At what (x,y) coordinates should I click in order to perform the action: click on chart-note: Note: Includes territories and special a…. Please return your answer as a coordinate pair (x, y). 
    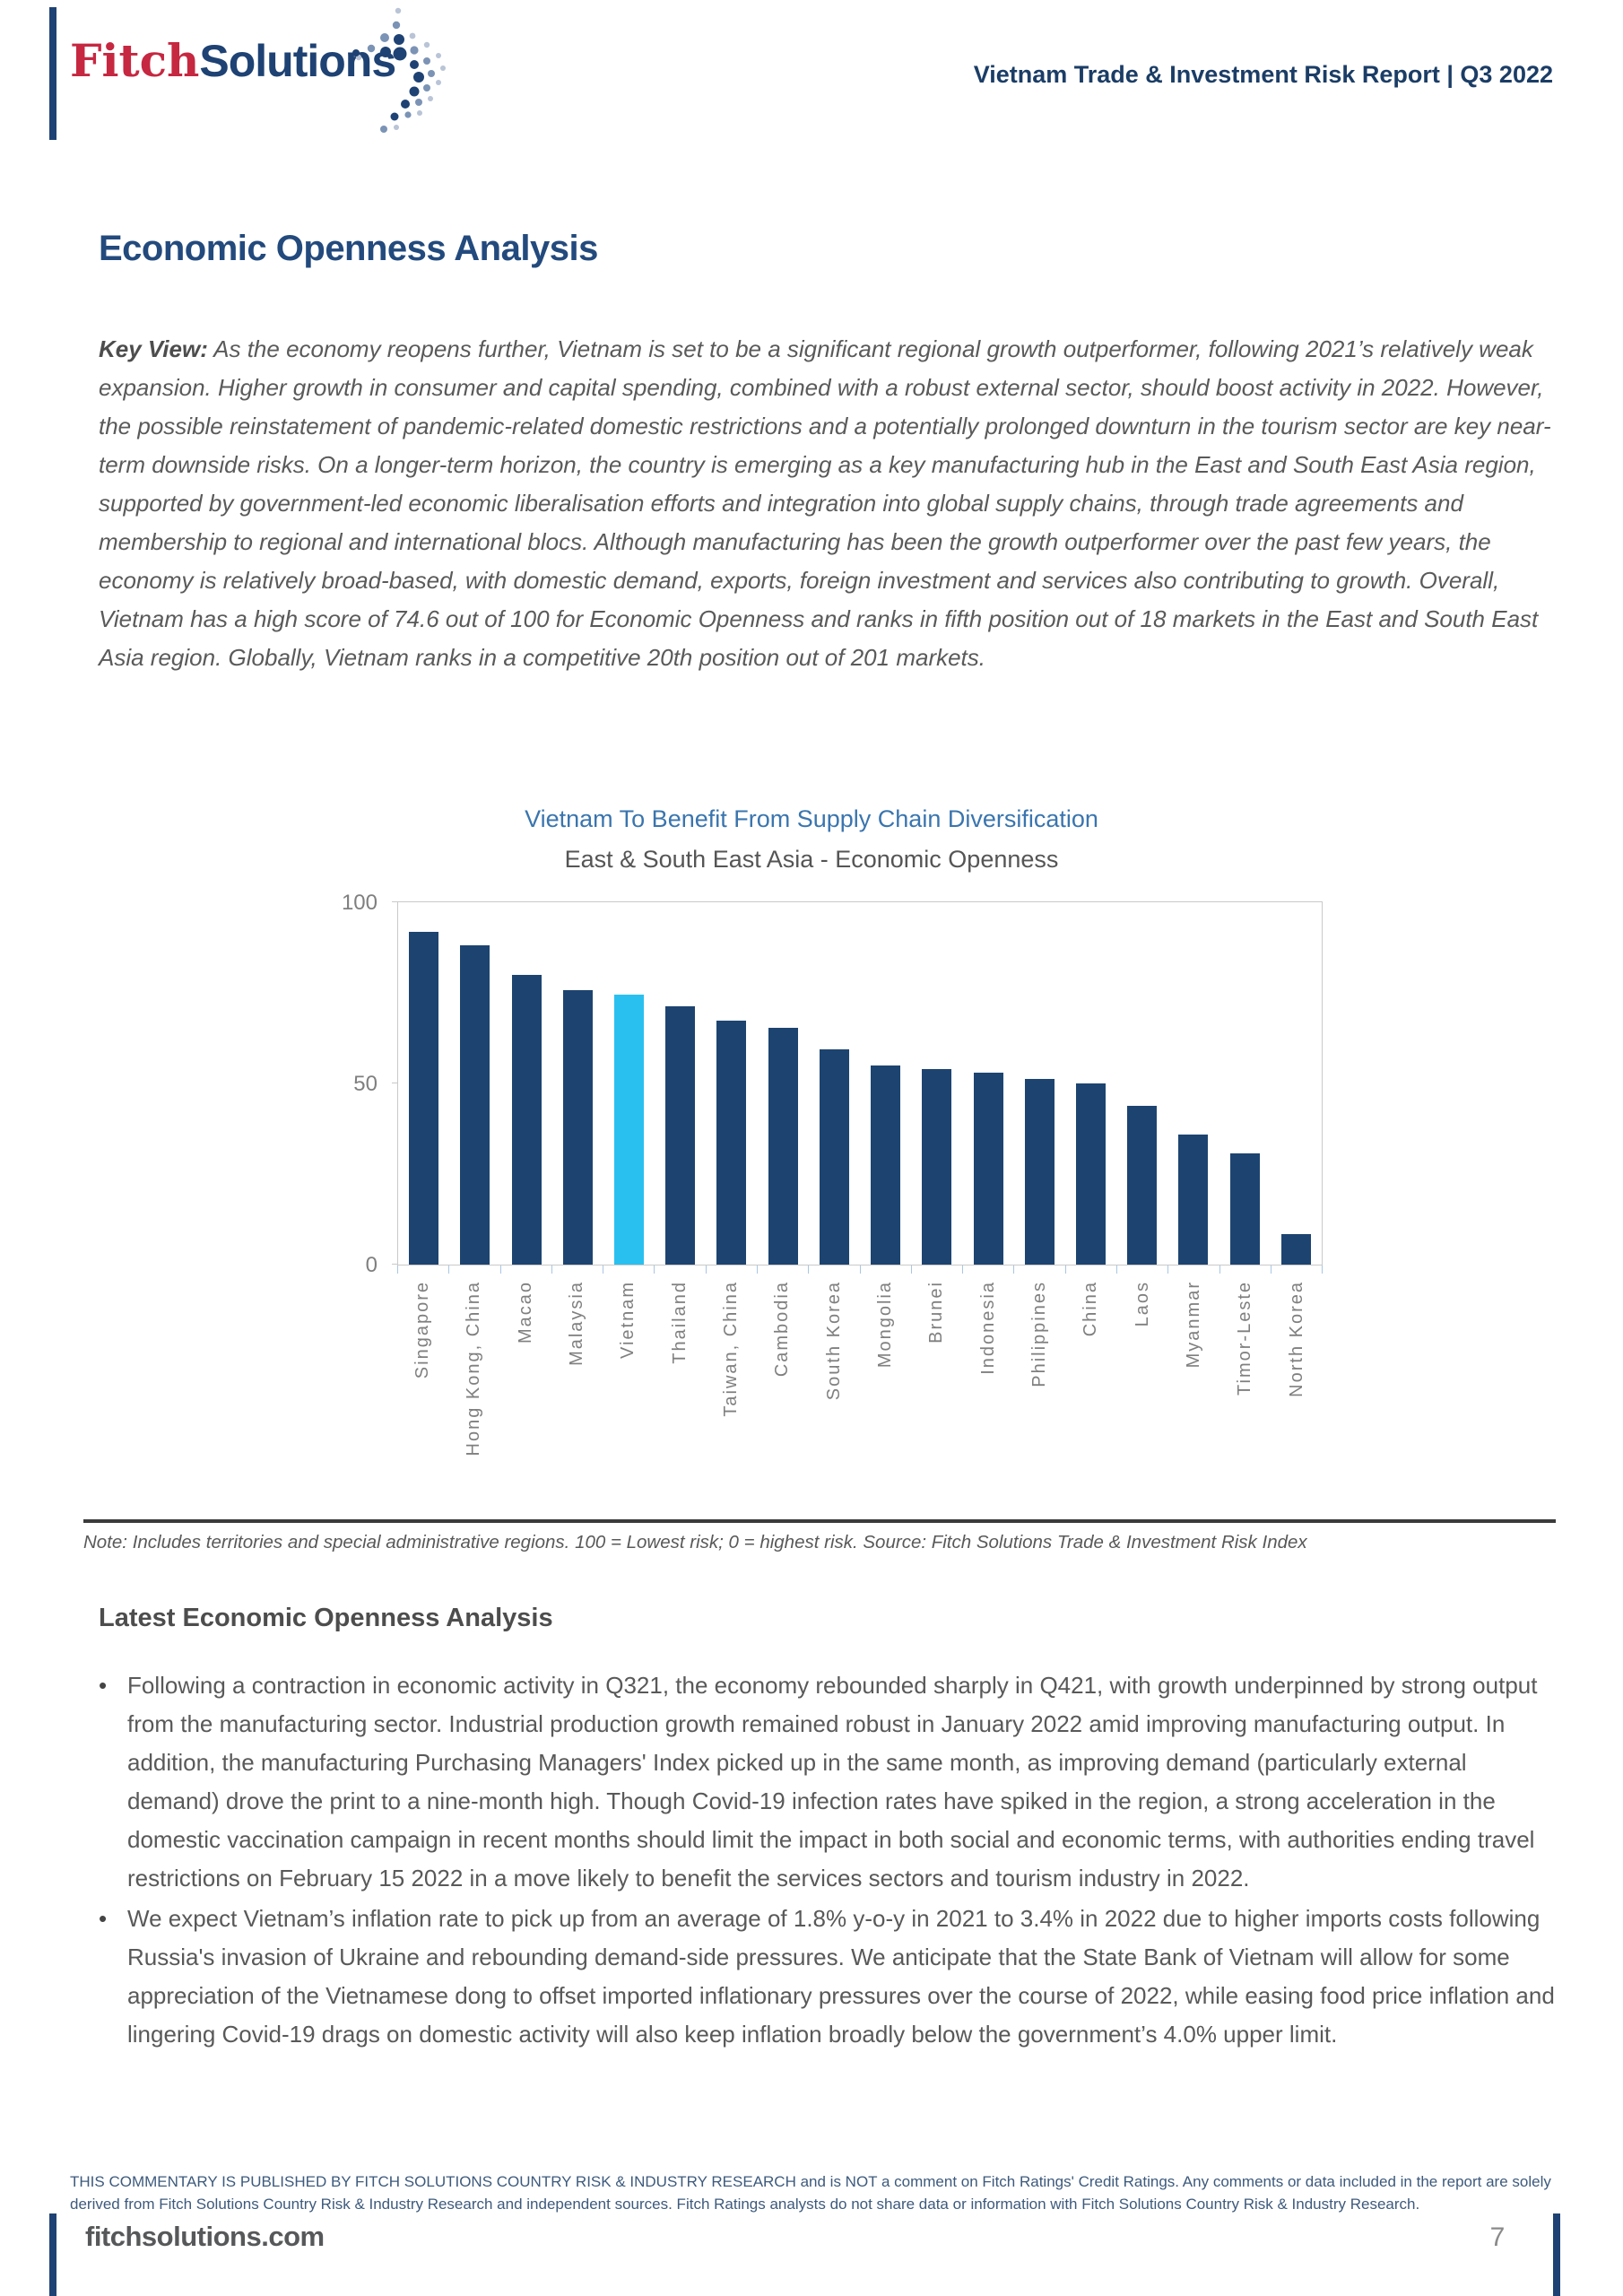
    Looking at the image, I should click on (695, 1542).